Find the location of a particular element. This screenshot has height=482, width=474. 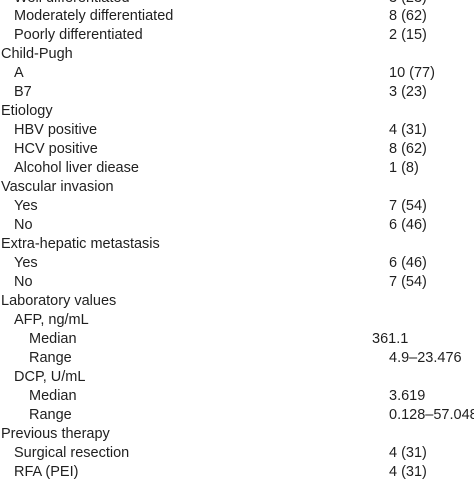

row-label: B7 is located at coordinates (23, 92).